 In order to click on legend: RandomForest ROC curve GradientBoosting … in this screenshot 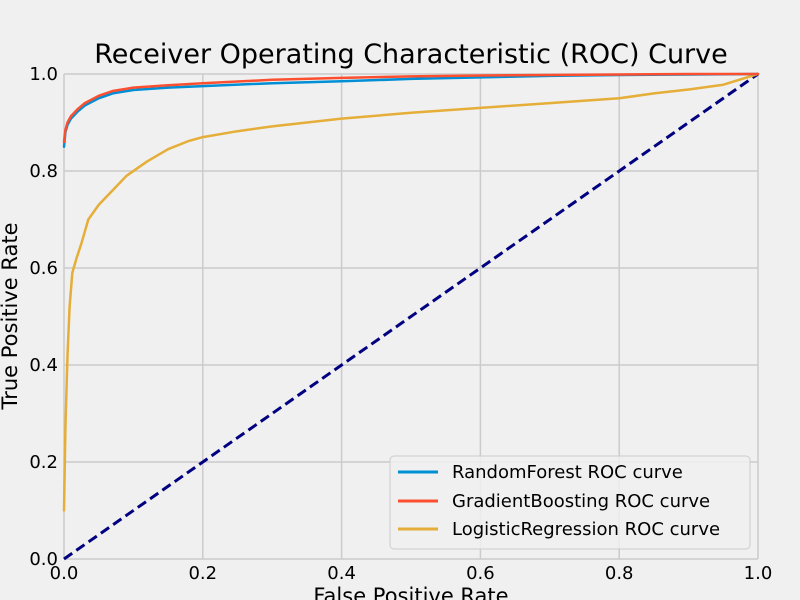, I will do `click(570, 502)`.